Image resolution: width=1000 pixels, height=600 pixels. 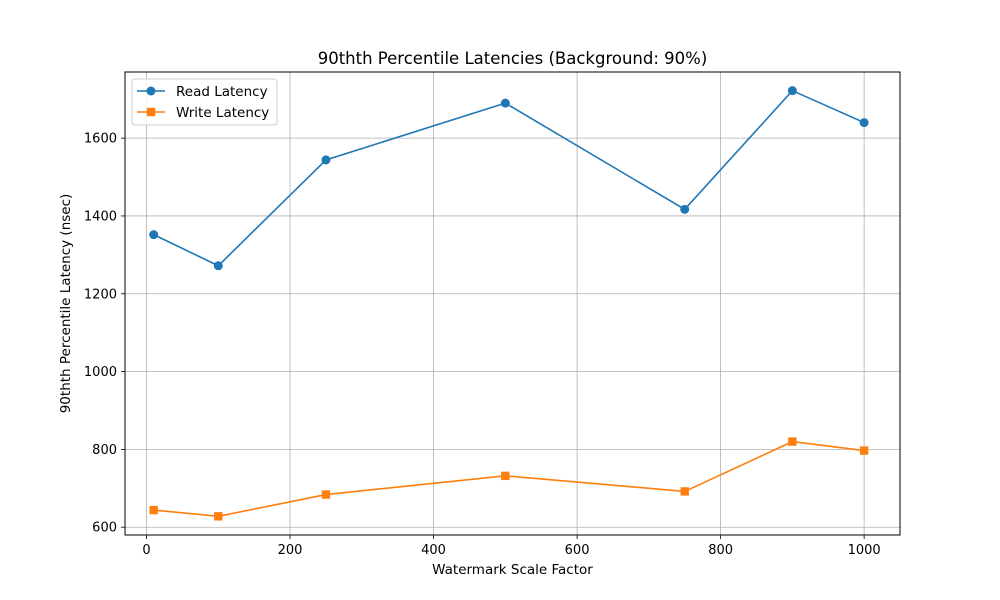 I want to click on y-tick-label: 600, so click(x=104, y=528).